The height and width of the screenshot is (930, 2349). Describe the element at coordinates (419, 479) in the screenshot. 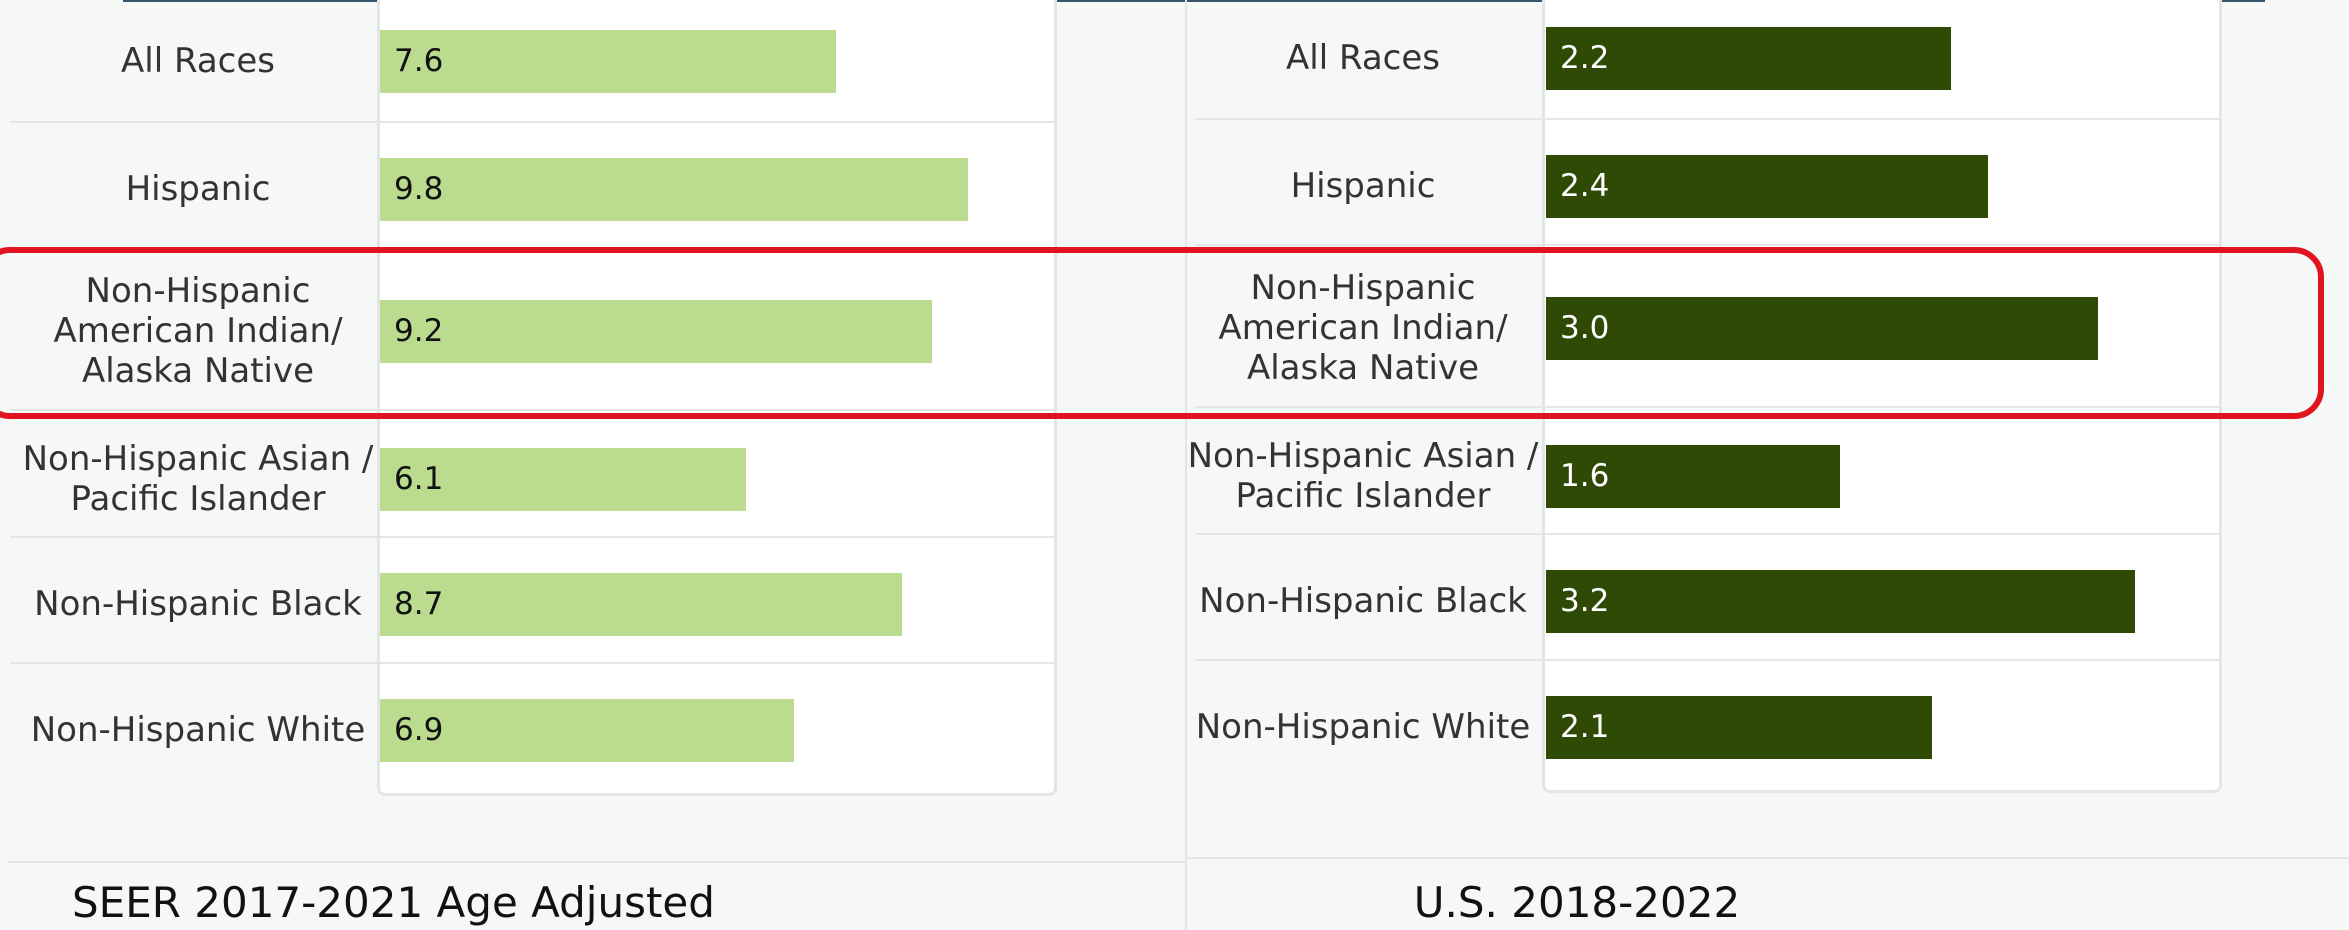

I see `value-label: 6.1` at that location.